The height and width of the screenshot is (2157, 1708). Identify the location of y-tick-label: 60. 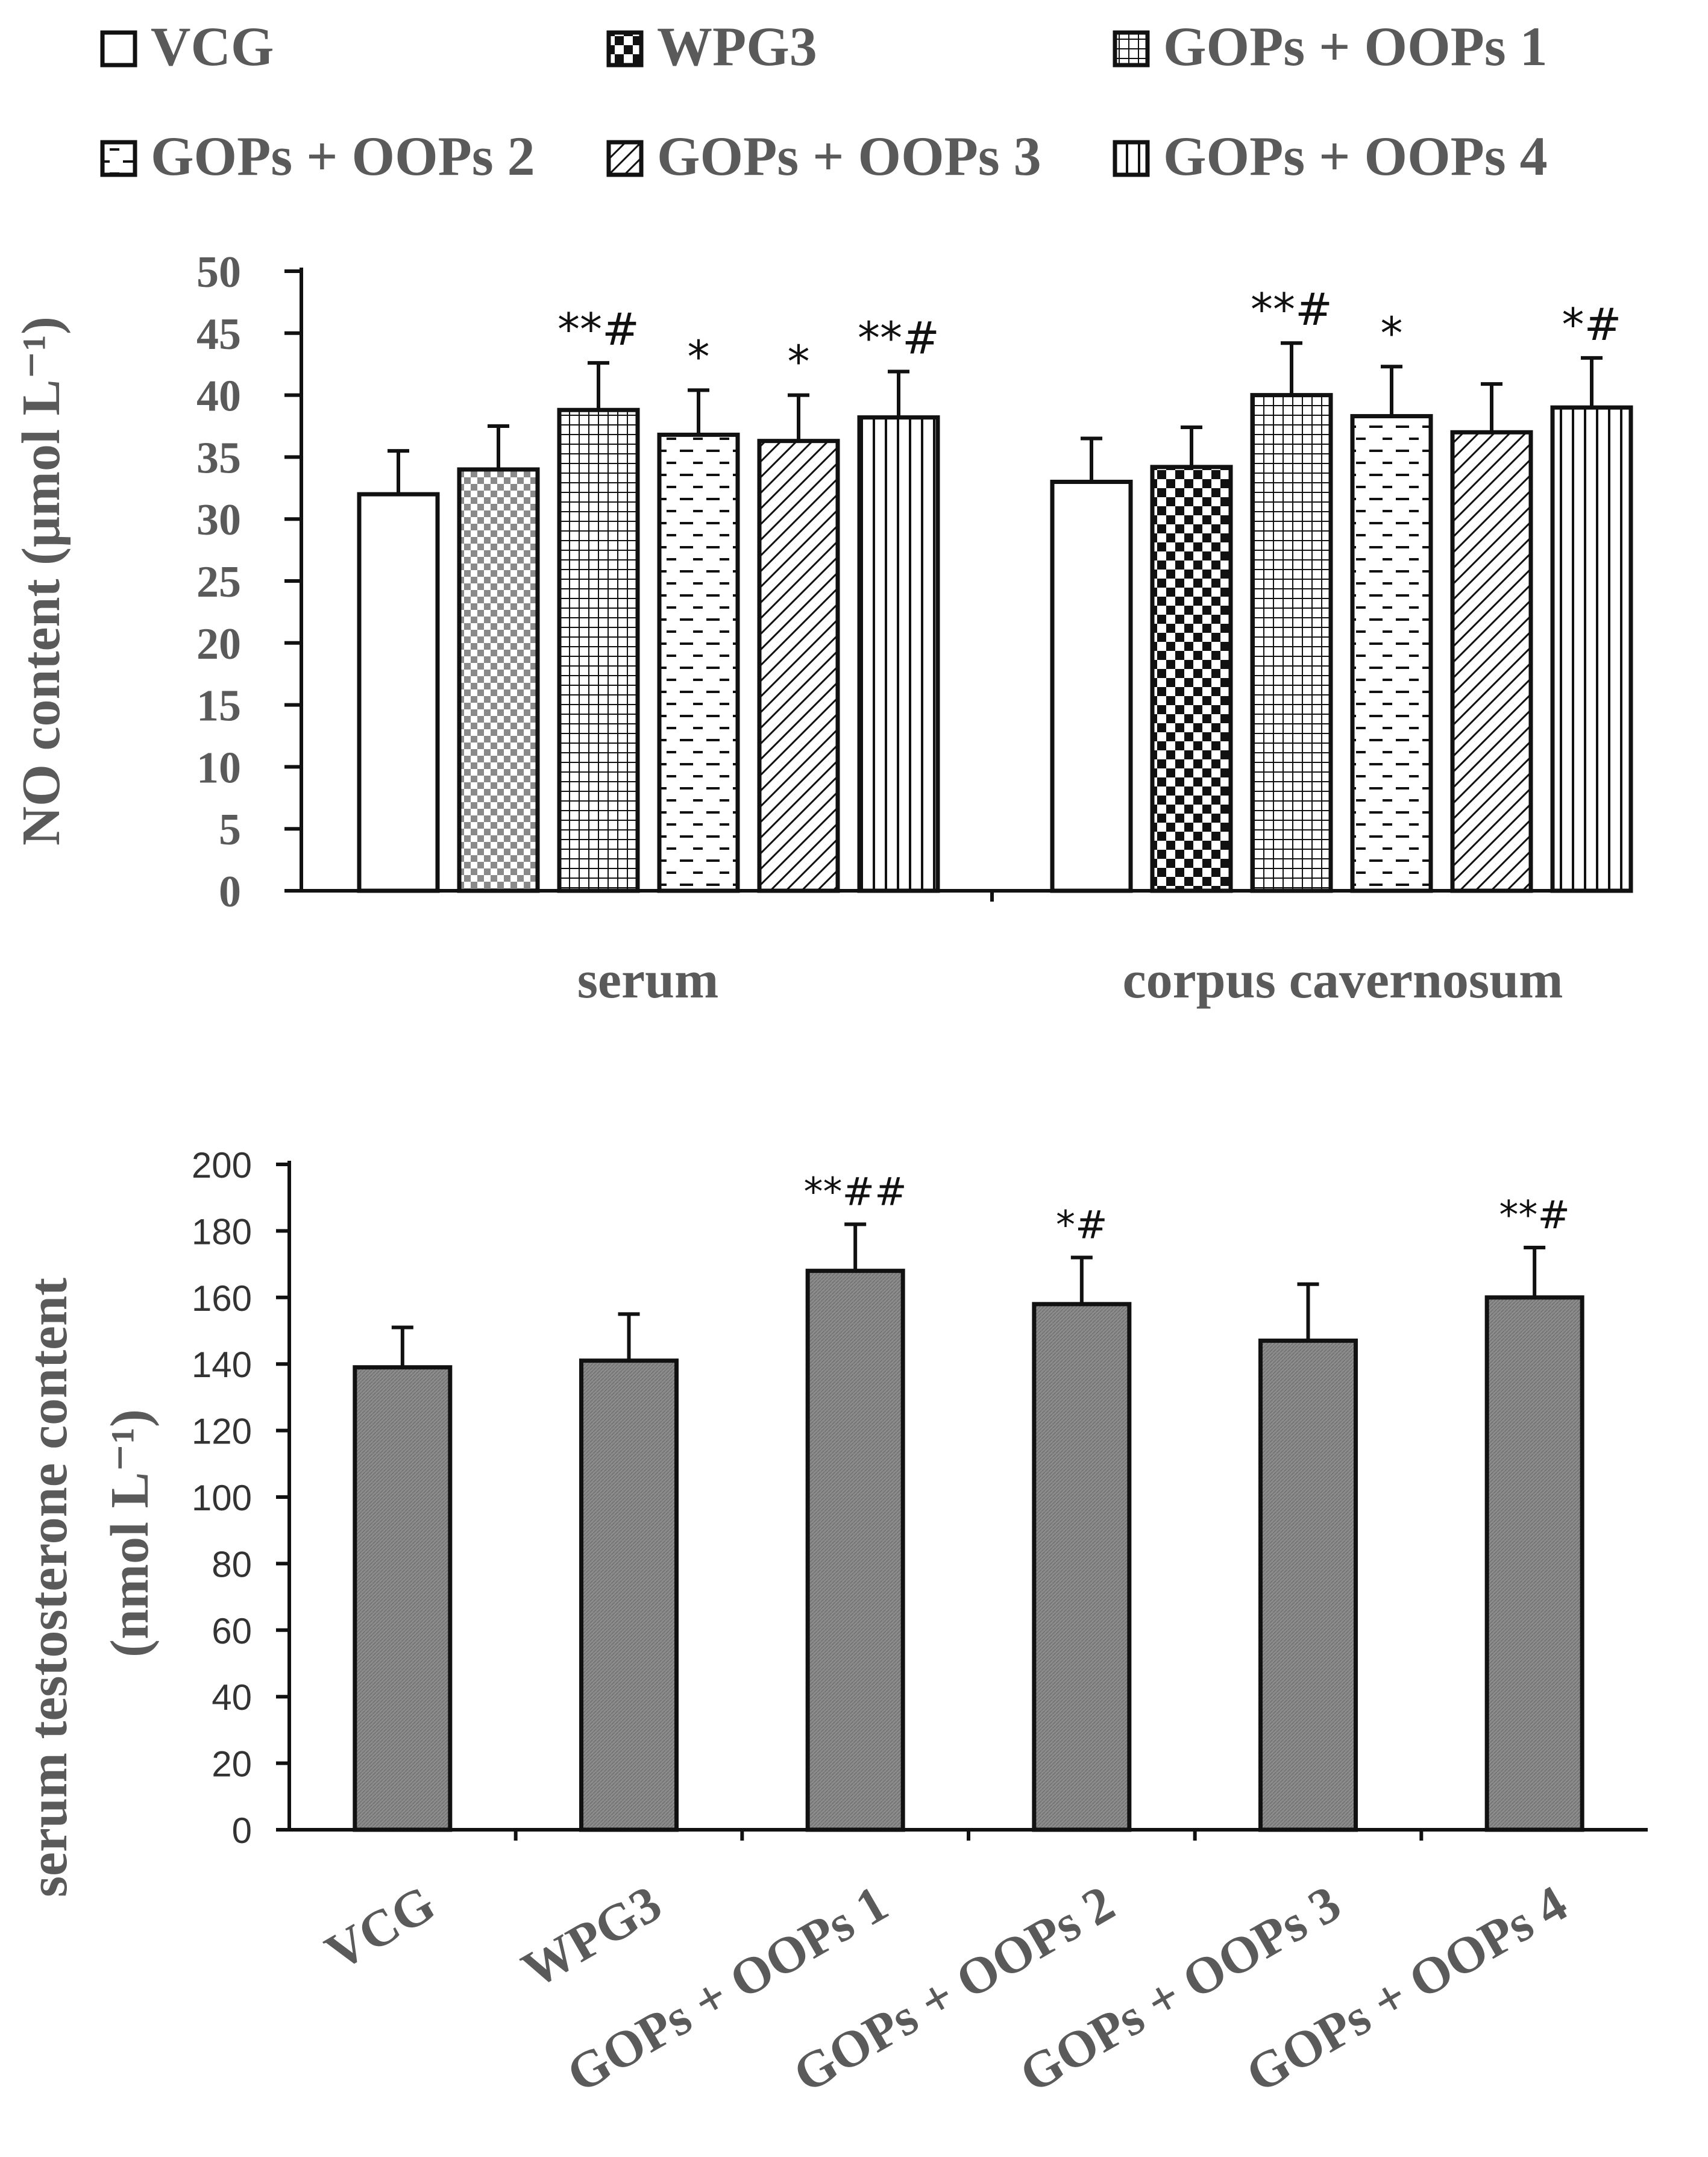
(232, 1631).